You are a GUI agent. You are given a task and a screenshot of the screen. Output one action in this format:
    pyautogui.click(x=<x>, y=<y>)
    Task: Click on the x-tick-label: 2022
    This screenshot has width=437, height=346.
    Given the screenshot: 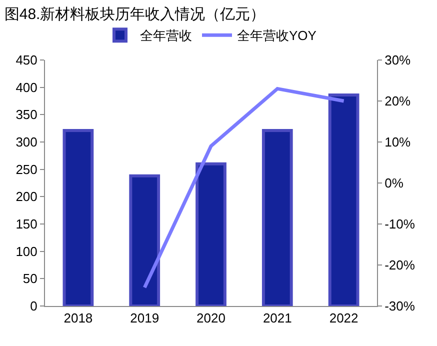 What is the action you would take?
    pyautogui.click(x=343, y=318)
    